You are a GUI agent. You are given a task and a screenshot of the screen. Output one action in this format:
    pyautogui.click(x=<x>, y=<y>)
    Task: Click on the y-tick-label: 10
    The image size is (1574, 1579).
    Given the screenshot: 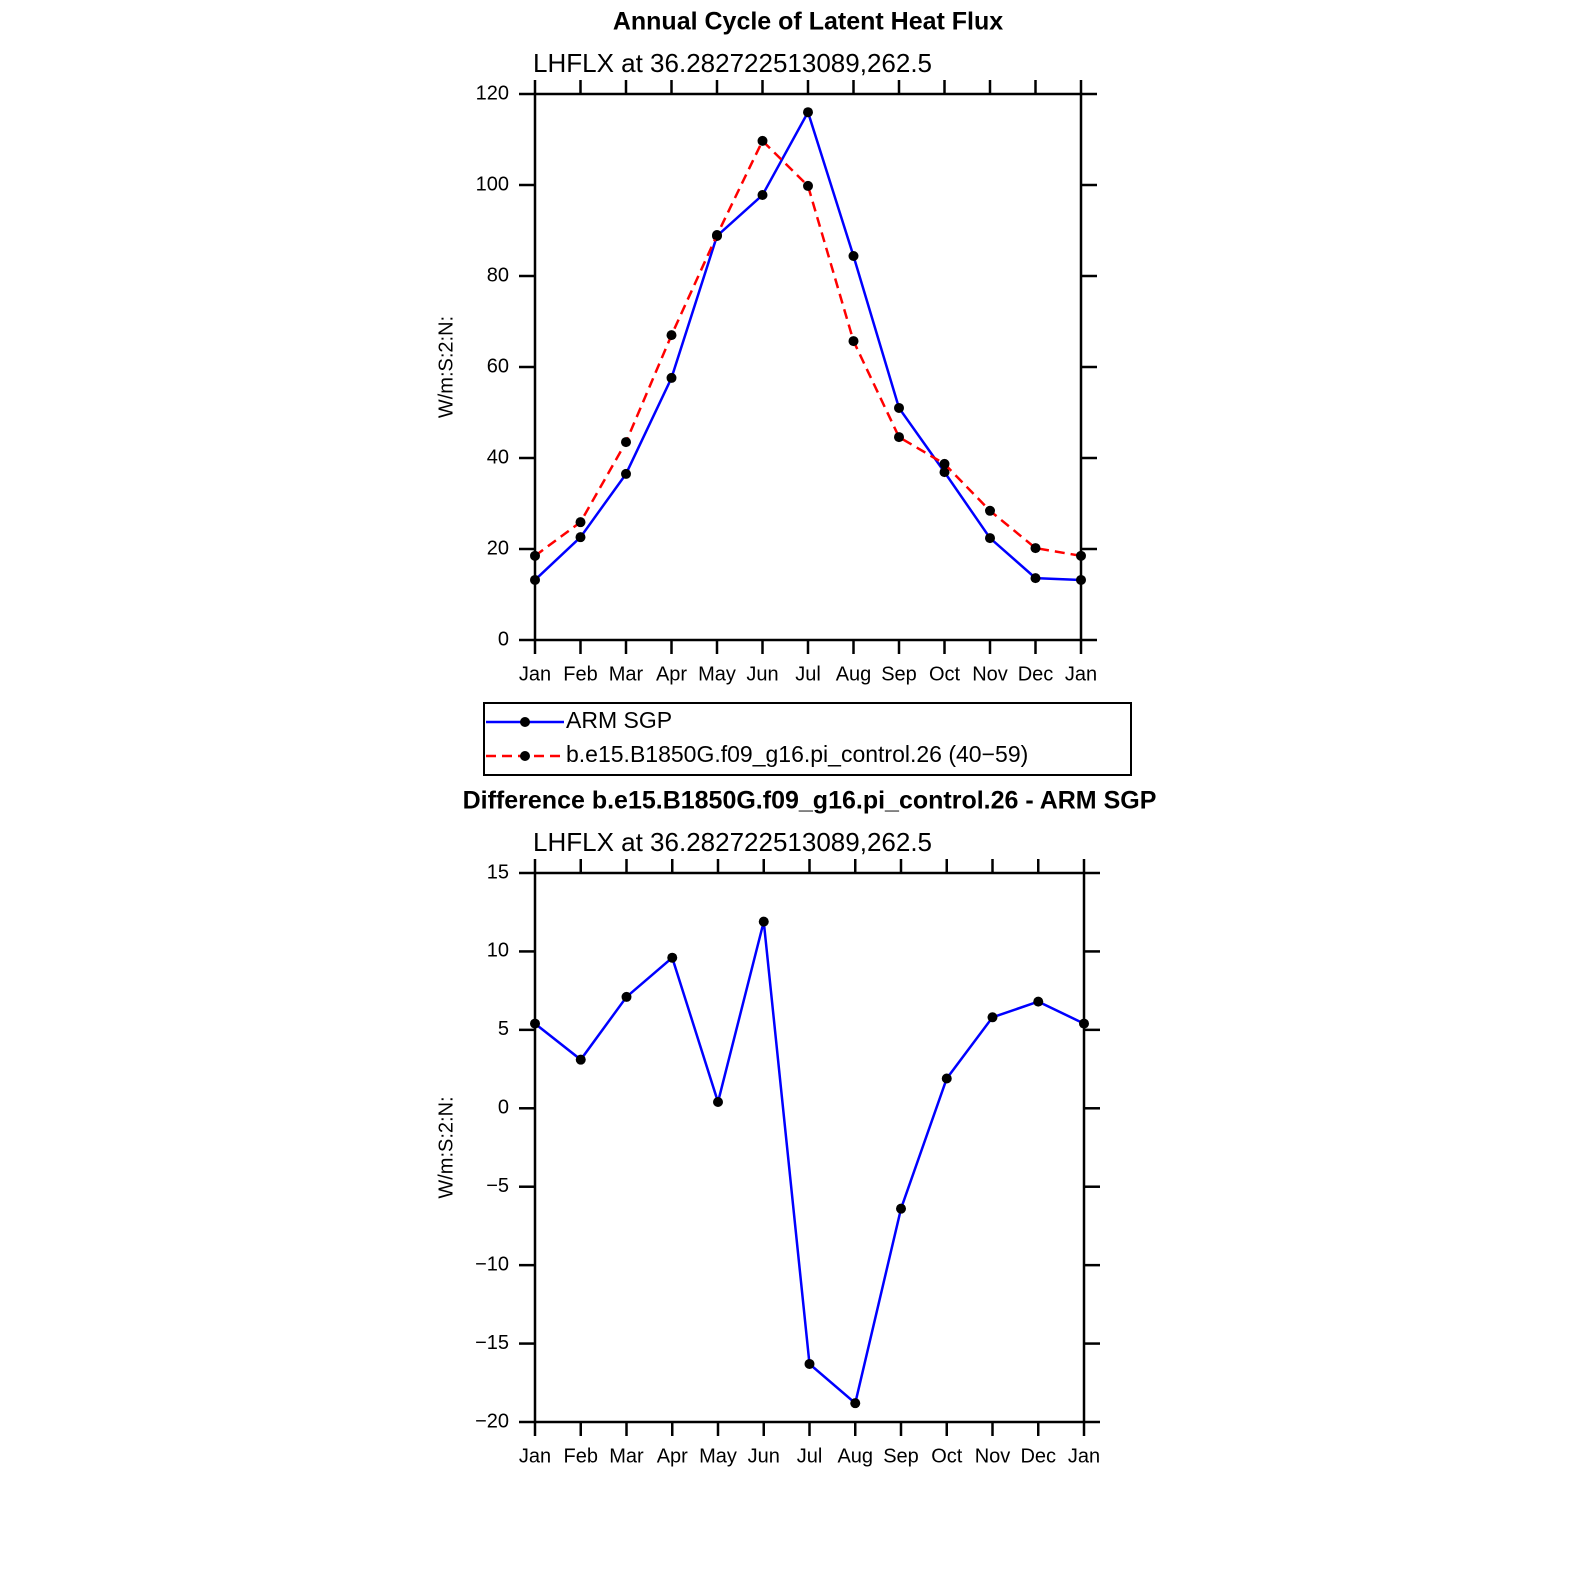 What is the action you would take?
    pyautogui.click(x=498, y=951)
    